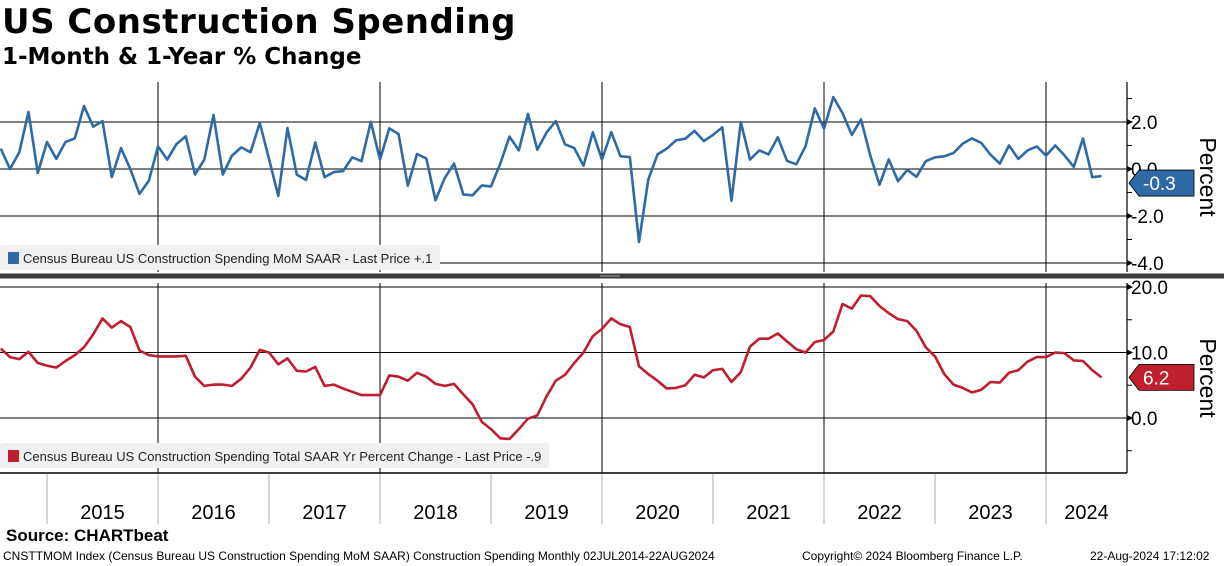  I want to click on y-tick-label: -2.0, so click(1147, 217).